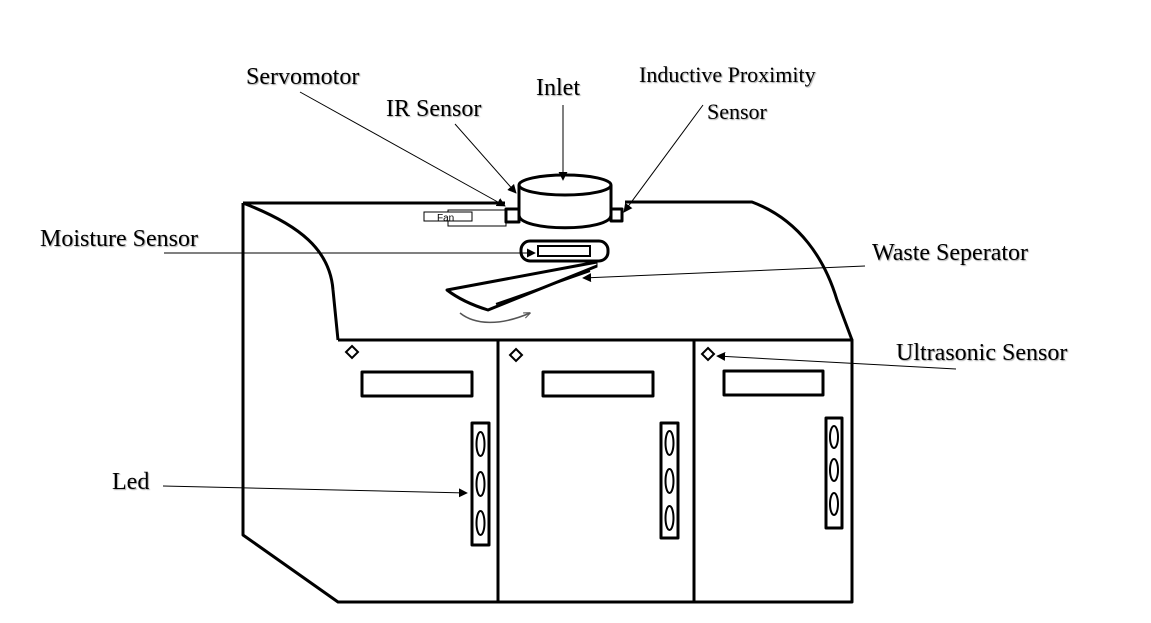 The image size is (1151, 623). What do you see at coordinates (302, 77) in the screenshot?
I see `label-servomotor: Servomotor` at bounding box center [302, 77].